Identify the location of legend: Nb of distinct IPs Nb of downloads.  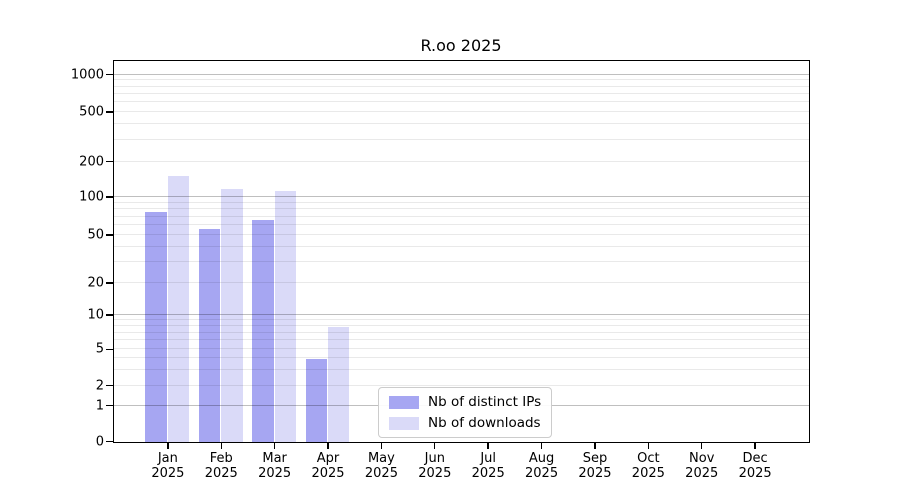
(465, 412).